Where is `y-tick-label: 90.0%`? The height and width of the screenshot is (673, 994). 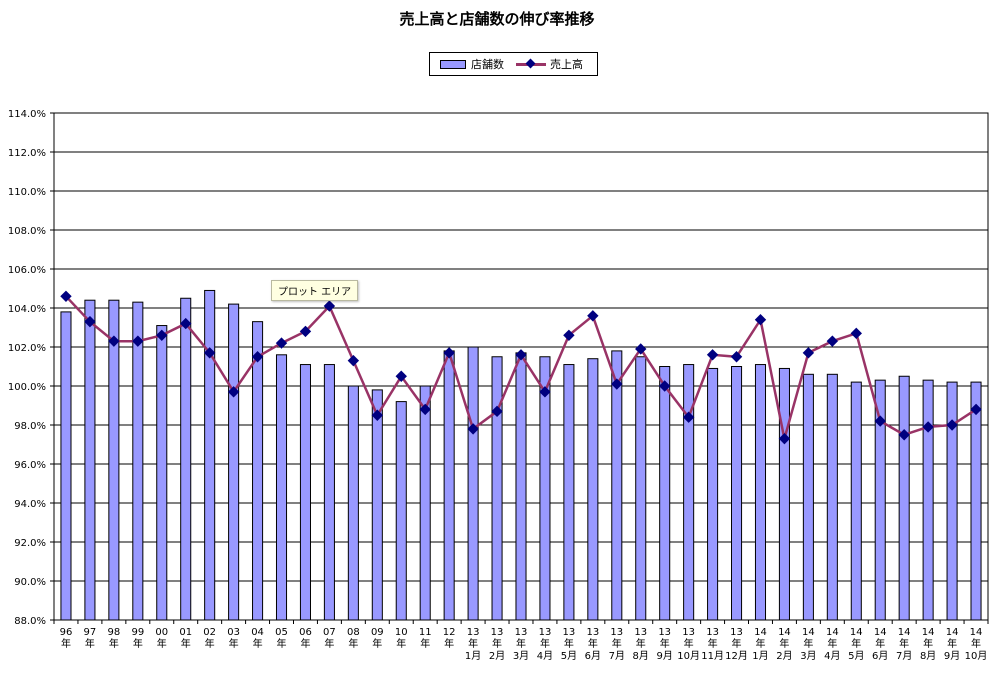 y-tick-label: 90.0% is located at coordinates (30, 582).